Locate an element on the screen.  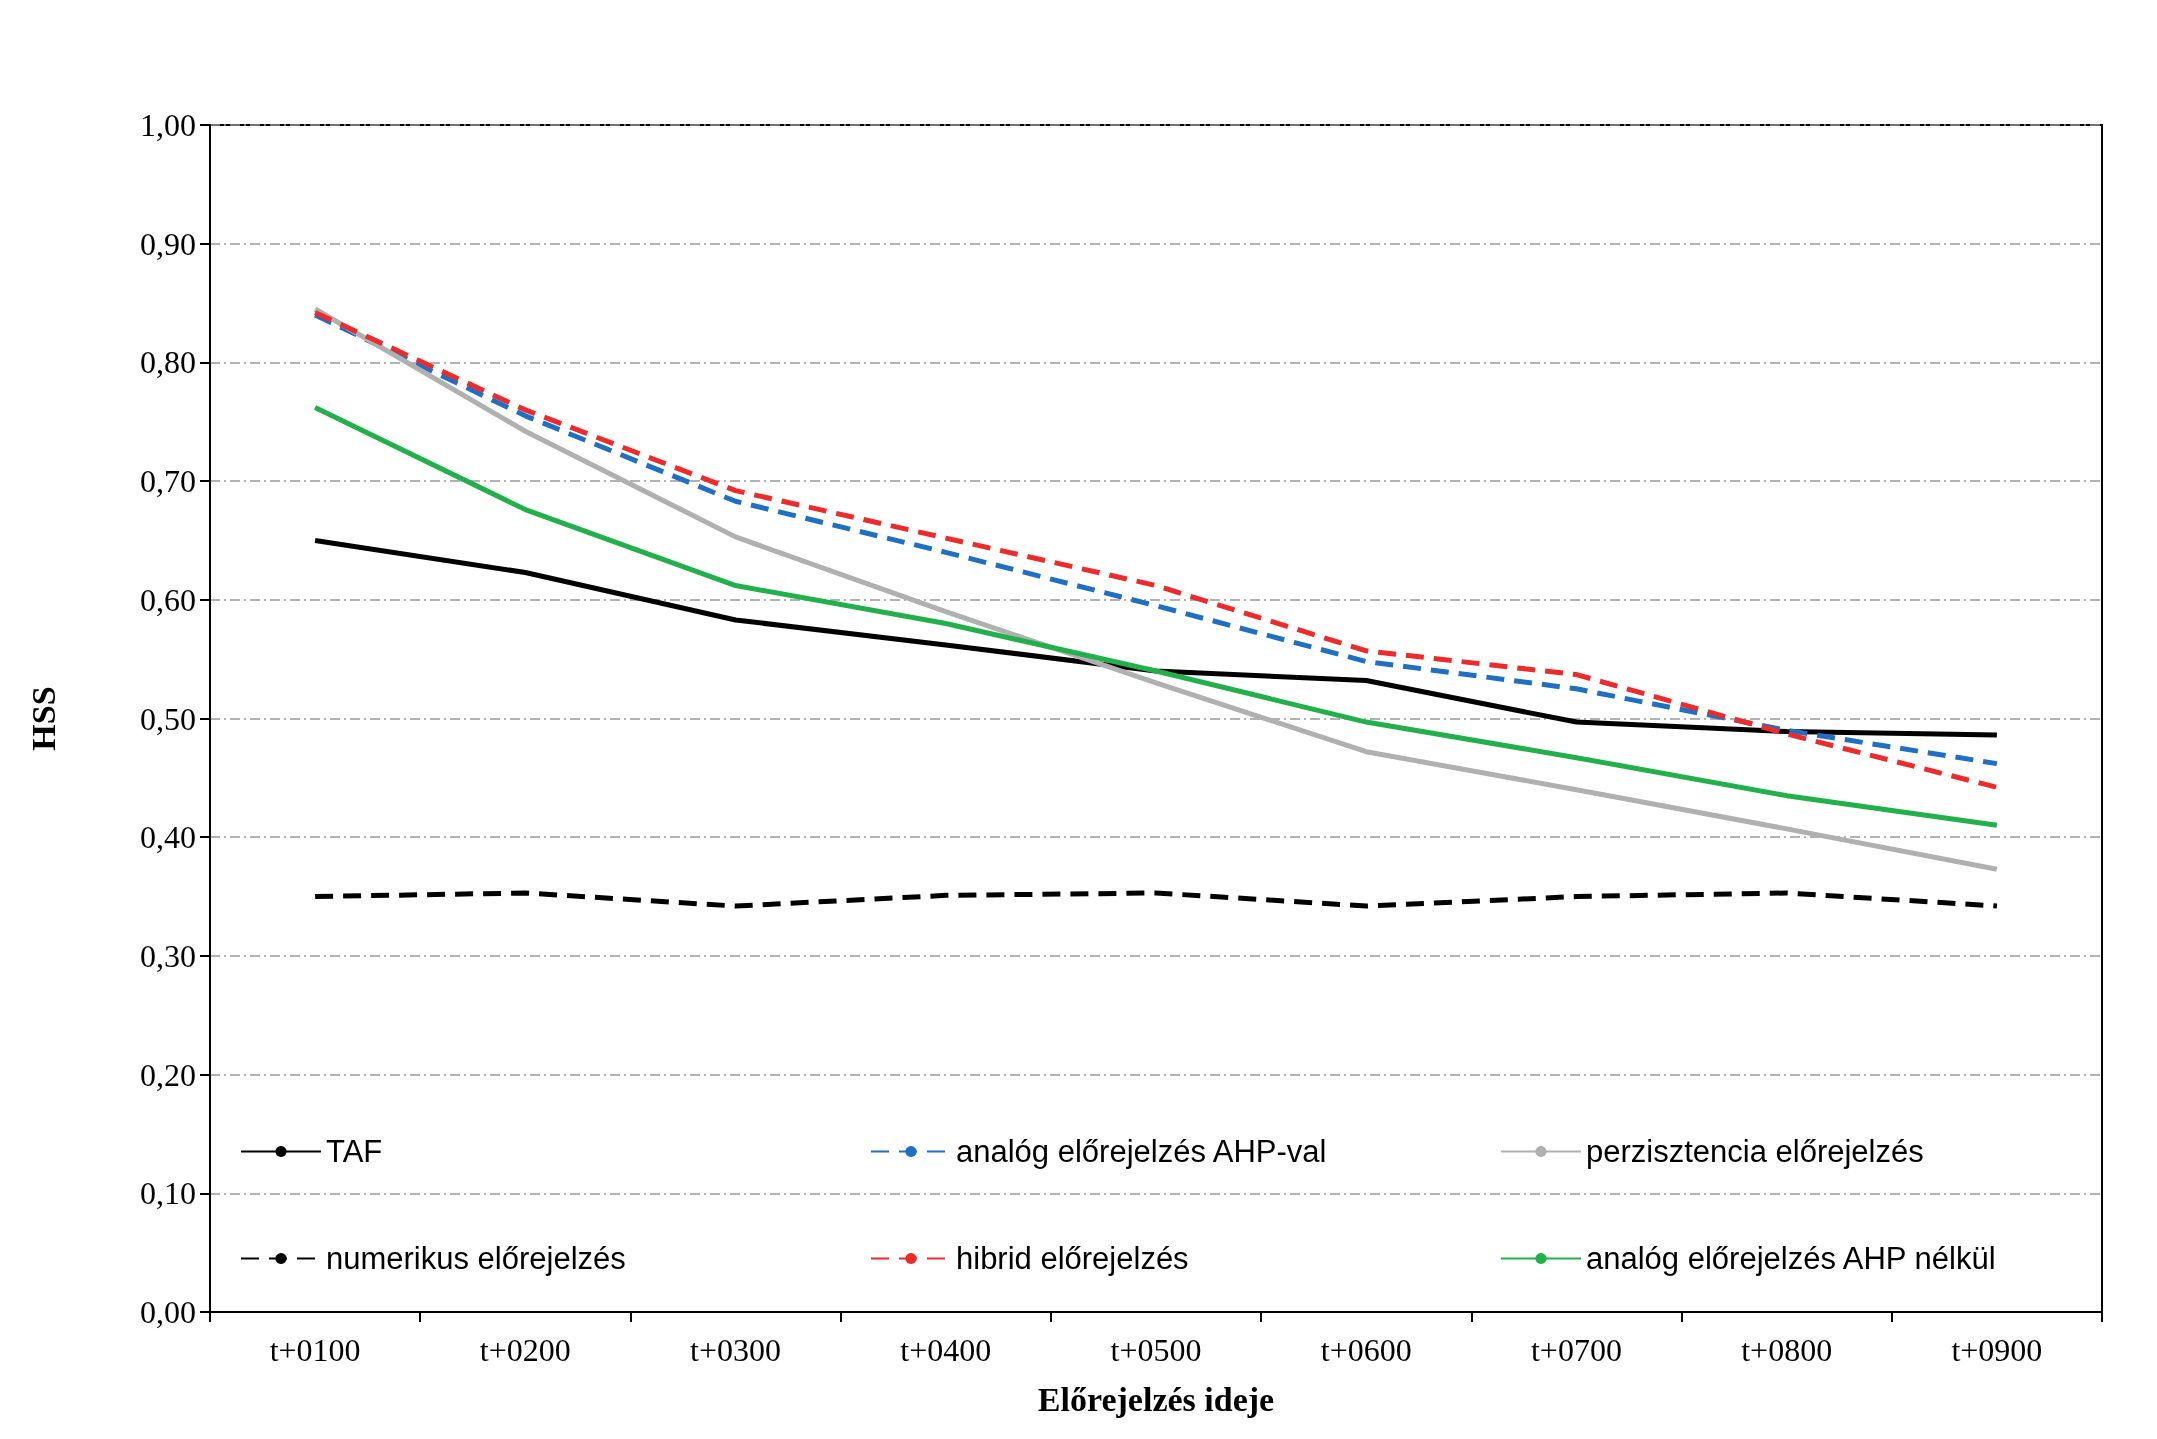
y-tick-label: 0,30 is located at coordinates (168, 955).